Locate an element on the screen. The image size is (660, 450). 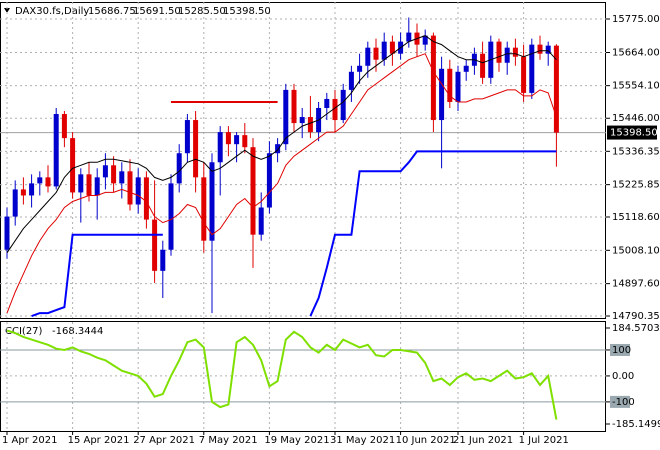
y-tick-label: 15336.35 is located at coordinates (636, 151).